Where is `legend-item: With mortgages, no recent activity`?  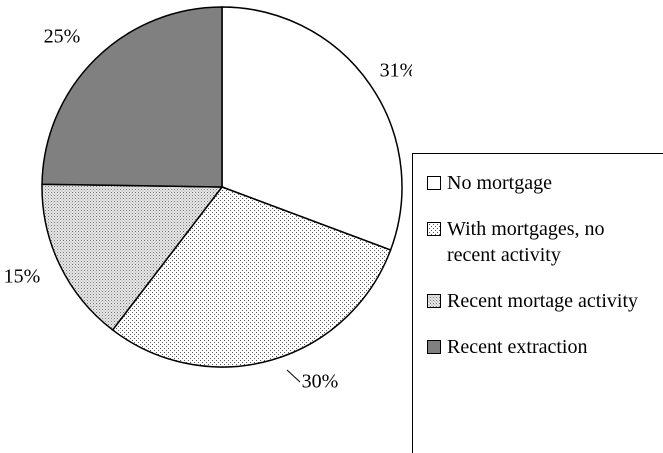
legend-item: With mortgages, no recent activity is located at coordinates (545, 242).